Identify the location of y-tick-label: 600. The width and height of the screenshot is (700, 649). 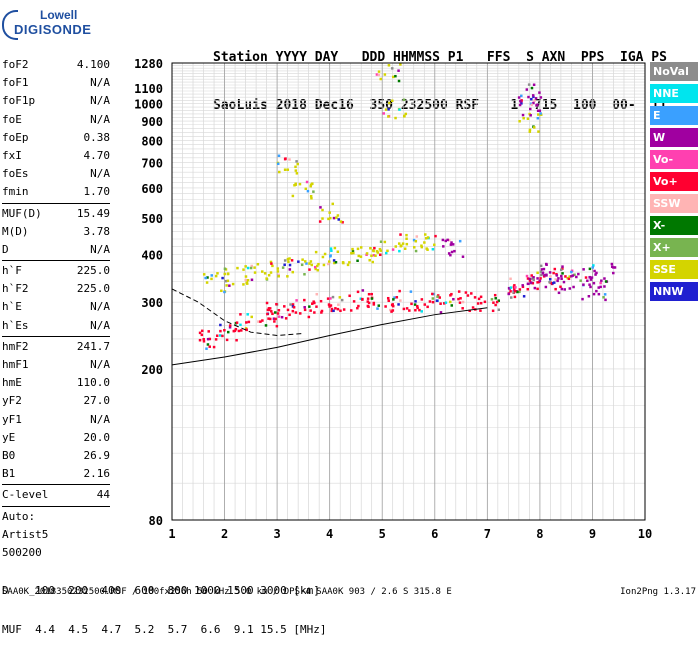
(152, 189).